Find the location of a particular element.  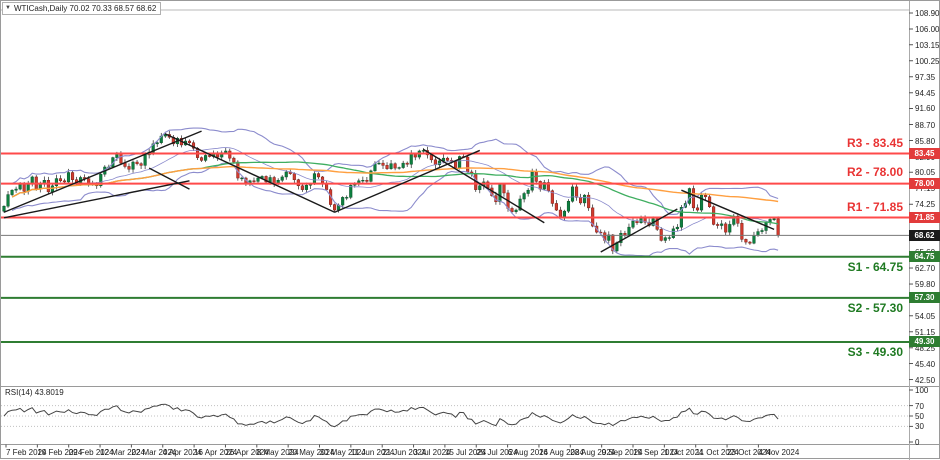

rsi-scale-label: 70 is located at coordinates (919, 406).